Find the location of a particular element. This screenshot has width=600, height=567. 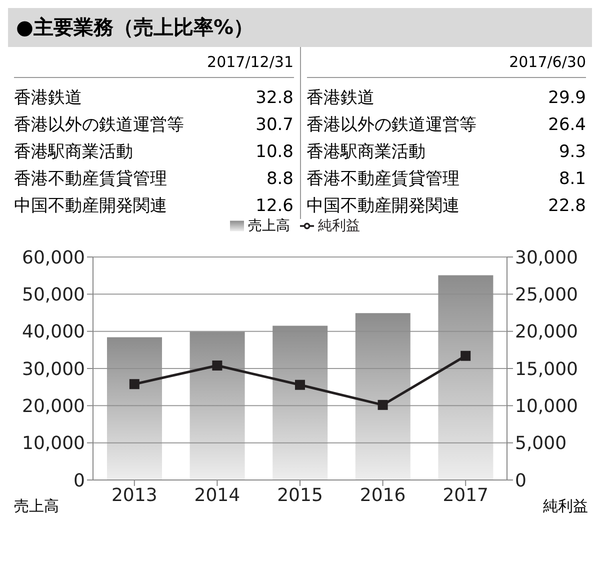

y2-tick-label: 20,000 is located at coordinates (546, 332).